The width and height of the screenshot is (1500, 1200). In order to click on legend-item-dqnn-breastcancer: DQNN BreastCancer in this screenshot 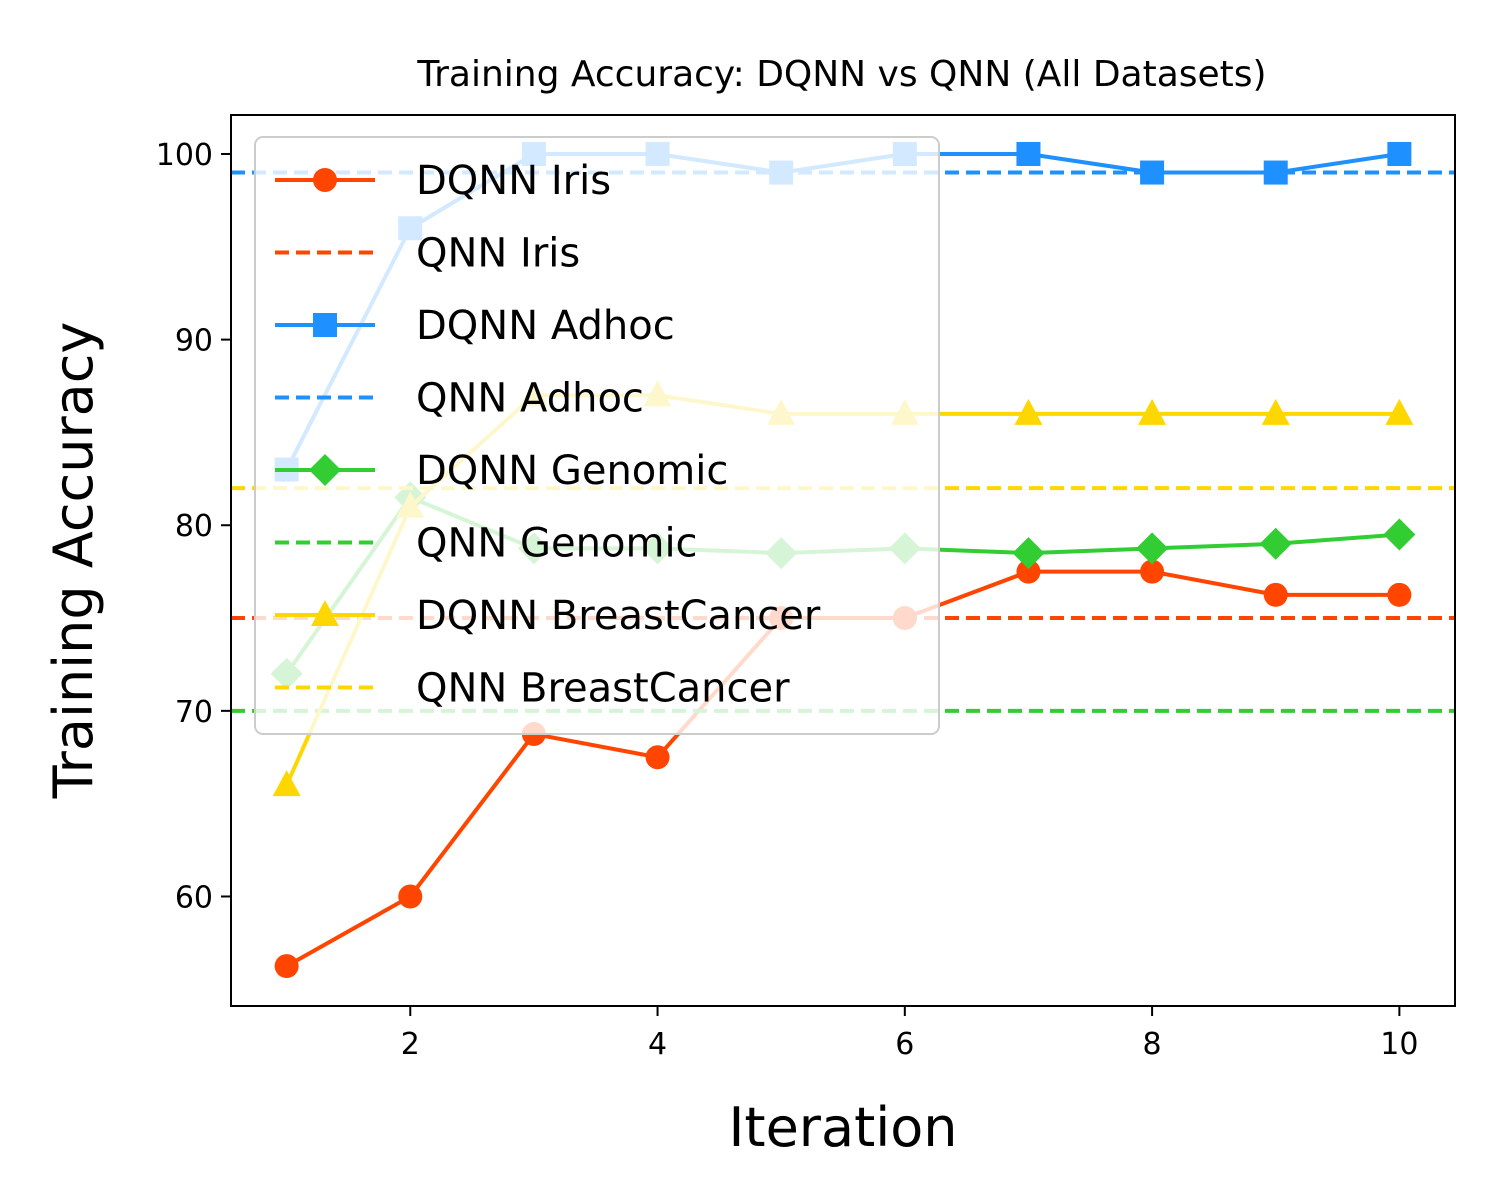, I will do `click(548, 616)`.